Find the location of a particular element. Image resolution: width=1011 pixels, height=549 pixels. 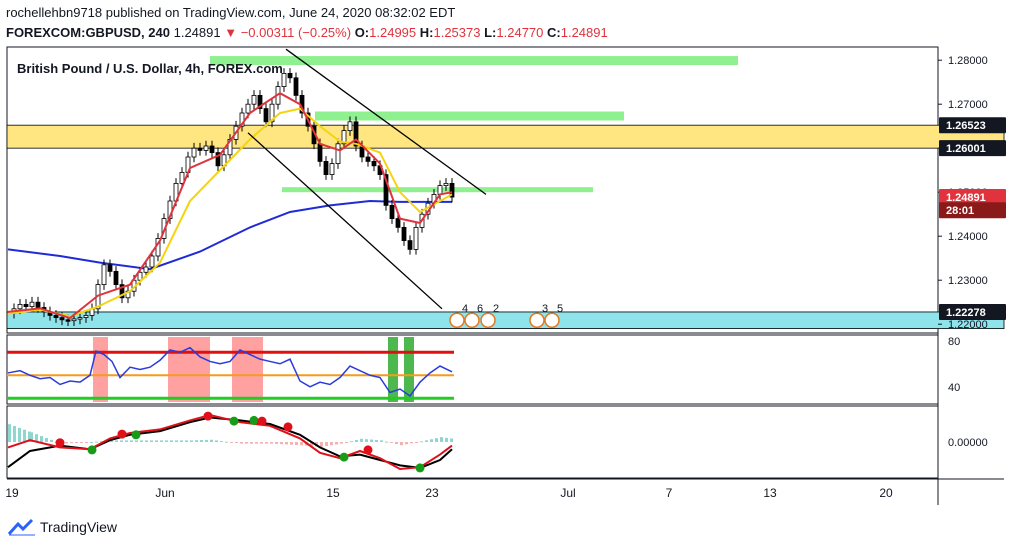

zone-support is located at coordinates (505, 320).